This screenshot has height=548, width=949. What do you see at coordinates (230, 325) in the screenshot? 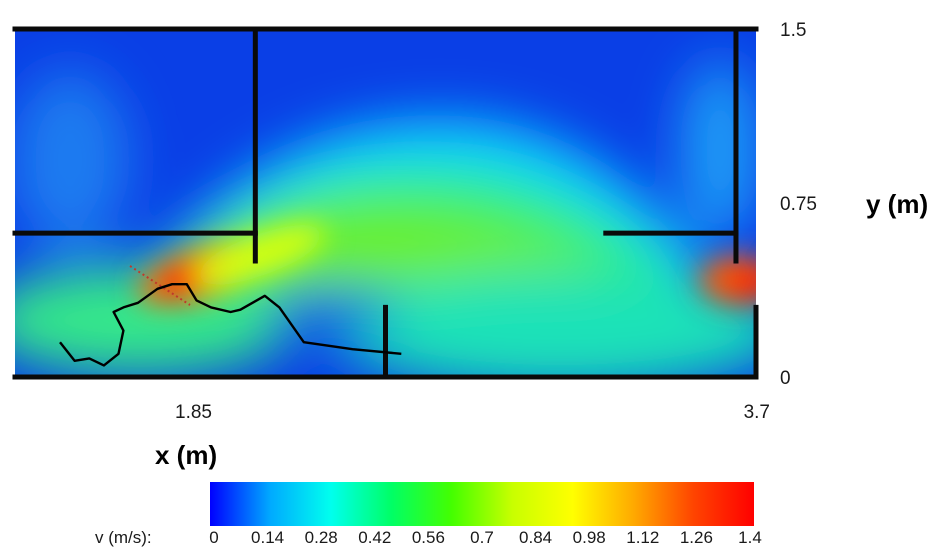
I see `particle-trajectory` at bounding box center [230, 325].